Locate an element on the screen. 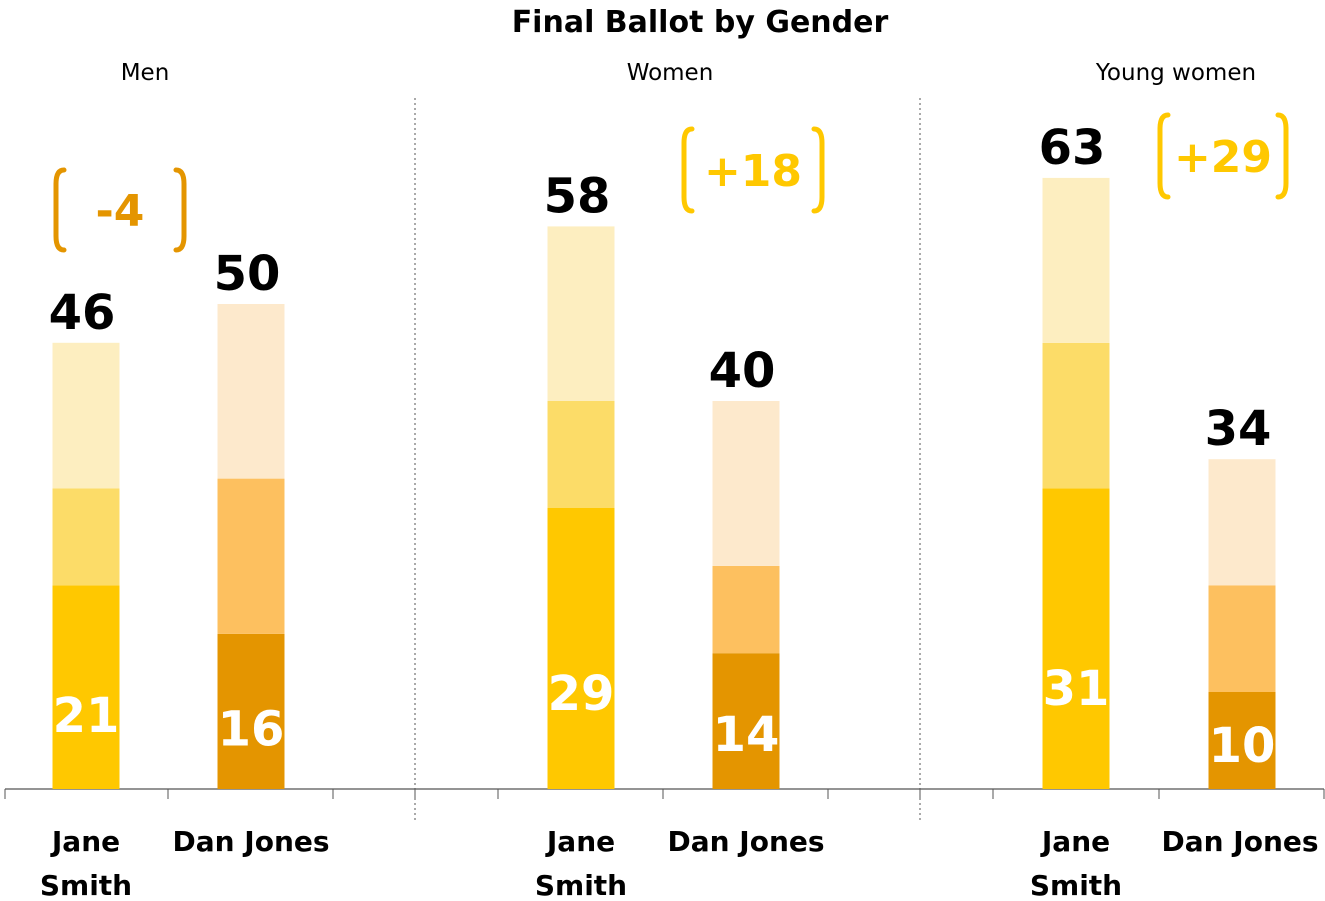 This screenshot has height=901, width=1325. chart-title: Final Ballot by Gender is located at coordinates (700, 22).